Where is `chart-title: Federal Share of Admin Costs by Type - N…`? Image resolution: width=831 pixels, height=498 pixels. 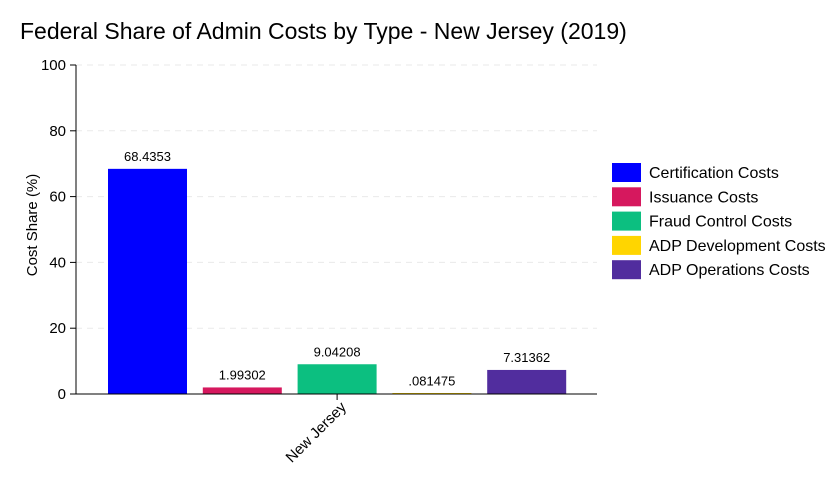 chart-title: Federal Share of Admin Costs by Type - N… is located at coordinates (323, 31).